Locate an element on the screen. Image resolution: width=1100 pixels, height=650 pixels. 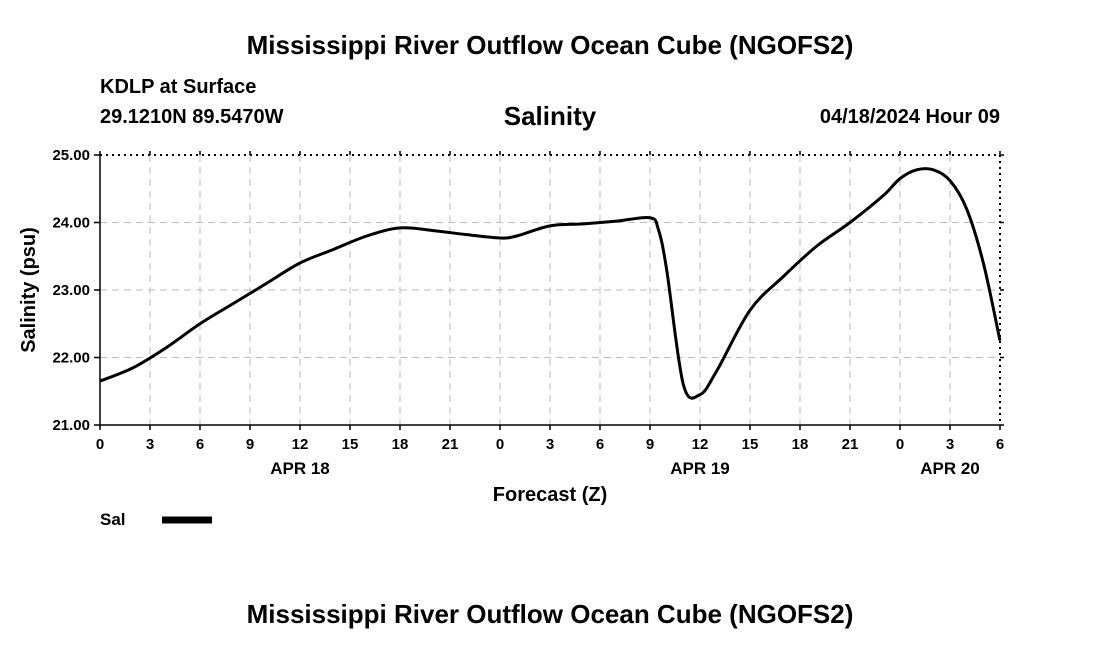
y-tick-label: 23.00 is located at coordinates (71, 290).